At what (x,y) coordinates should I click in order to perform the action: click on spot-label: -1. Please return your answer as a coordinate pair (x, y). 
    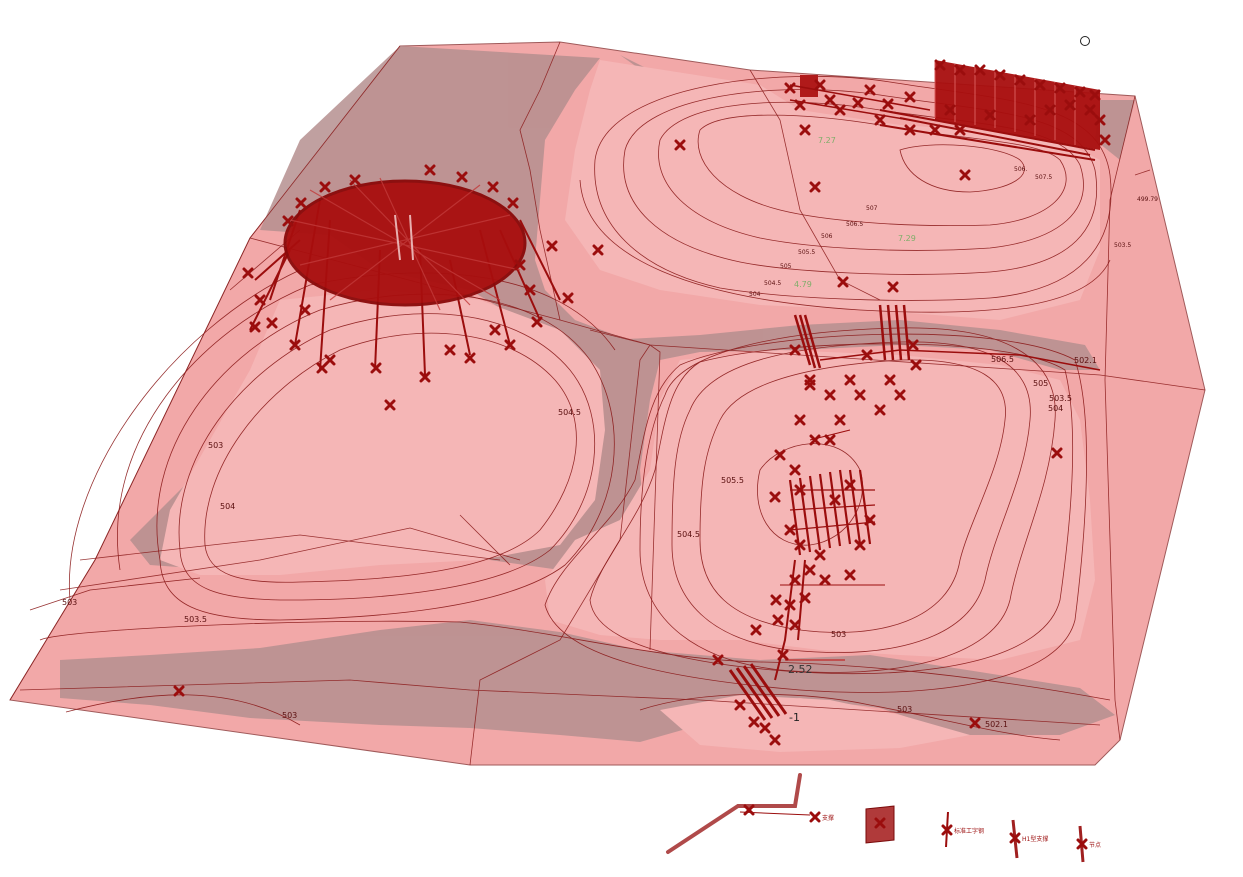
    Looking at the image, I should click on (794, 717).